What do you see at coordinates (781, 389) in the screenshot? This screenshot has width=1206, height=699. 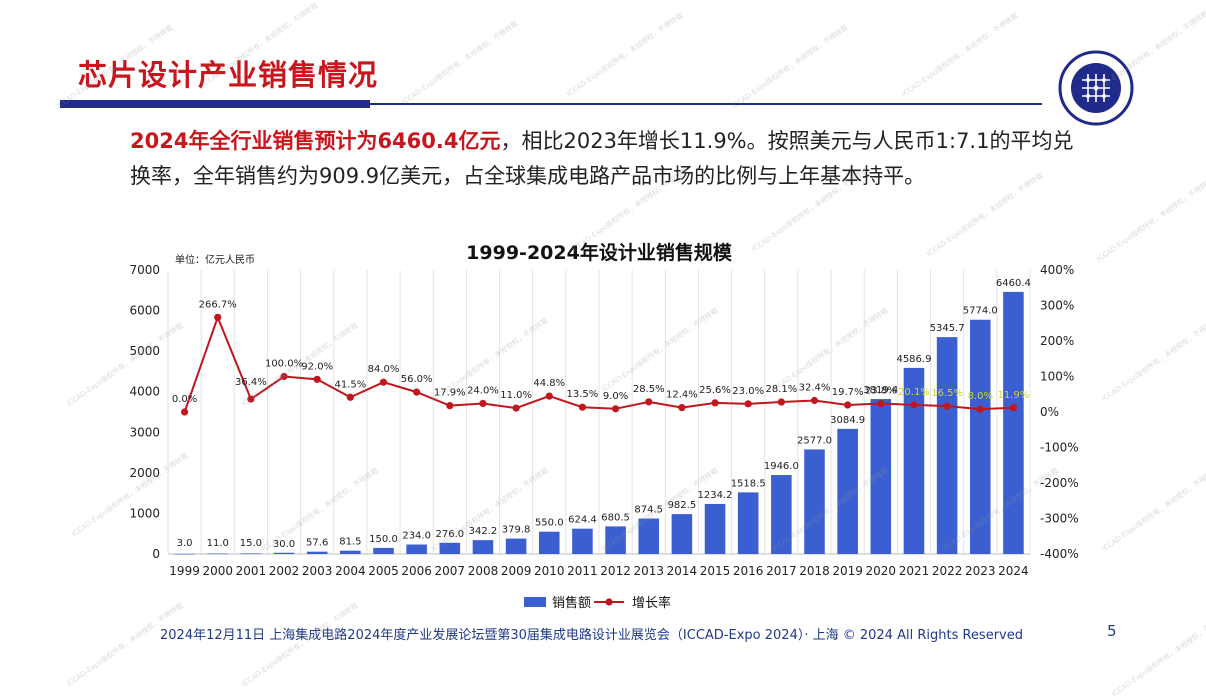 I see `growth-rate-label: 28.1%` at bounding box center [781, 389].